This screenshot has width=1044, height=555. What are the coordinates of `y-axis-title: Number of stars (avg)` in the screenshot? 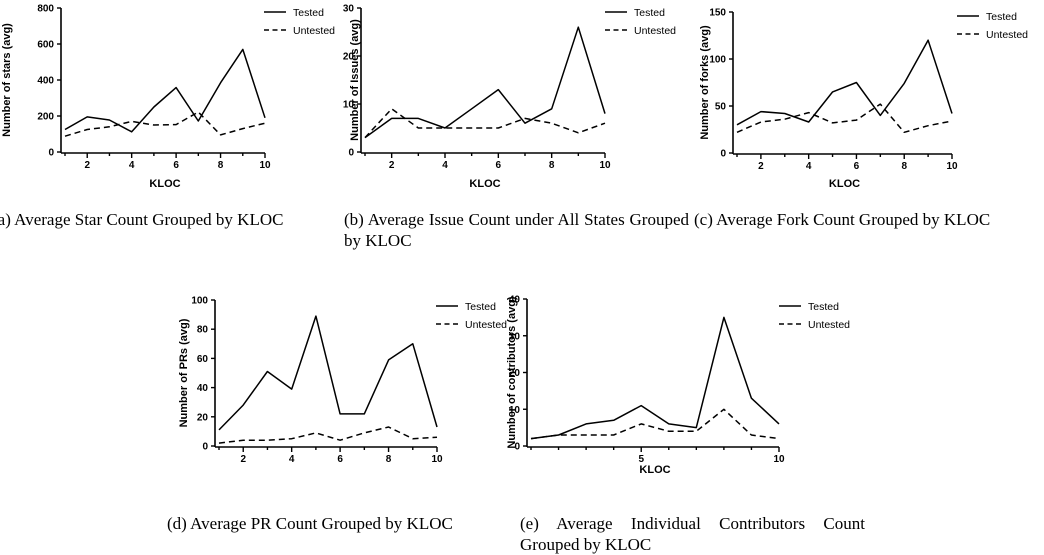 It's located at (7, 80).